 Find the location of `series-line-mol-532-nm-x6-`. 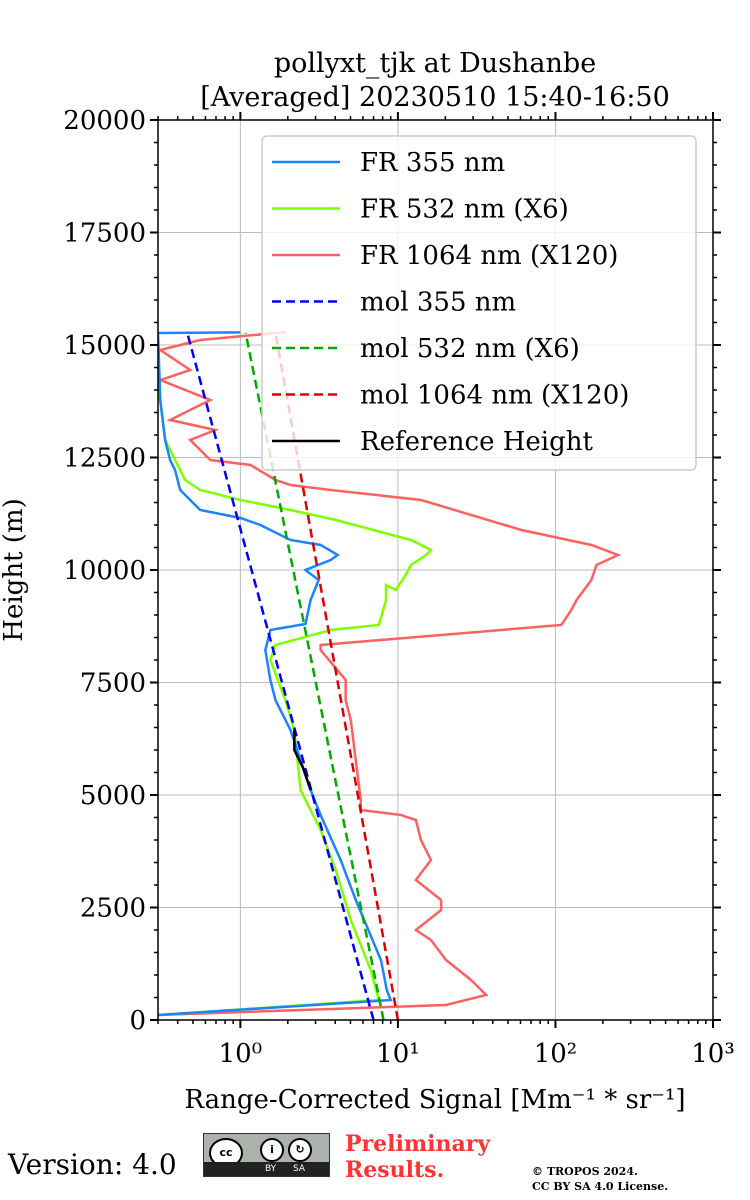

series-line-mol-532-nm-x6- is located at coordinates (314, 676).